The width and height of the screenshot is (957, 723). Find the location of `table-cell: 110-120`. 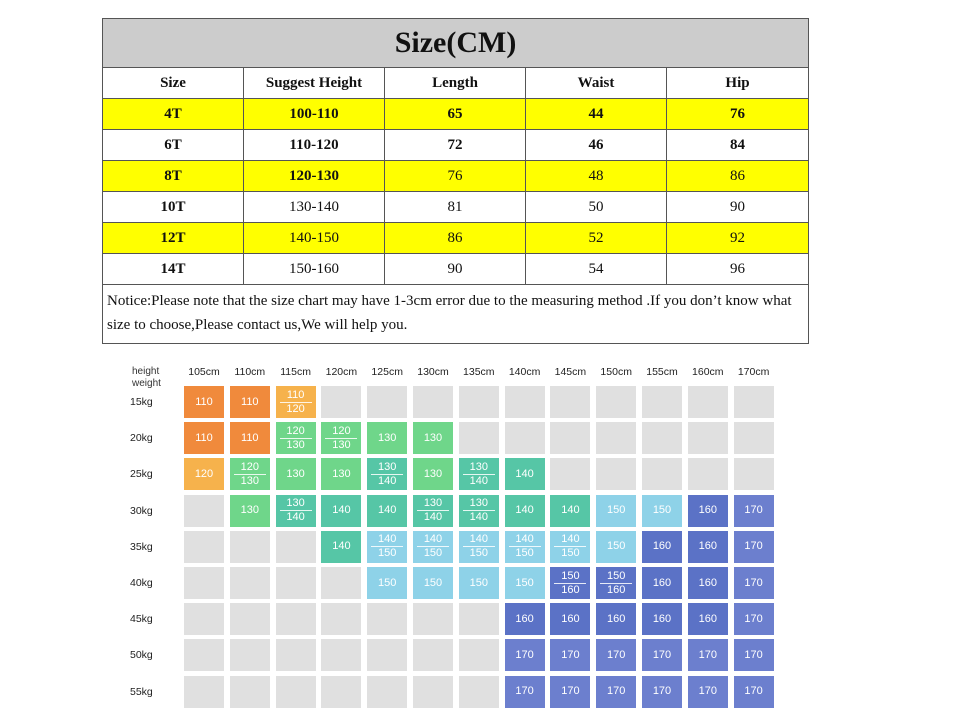

table-cell: 110-120 is located at coordinates (314, 145).